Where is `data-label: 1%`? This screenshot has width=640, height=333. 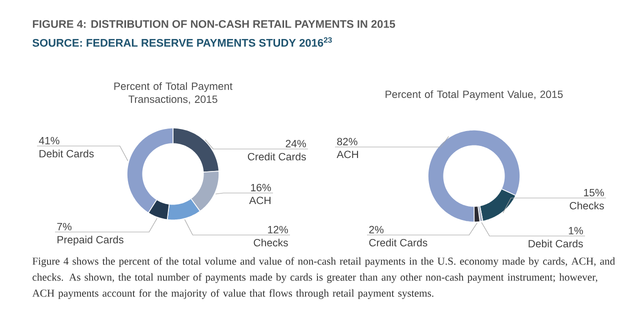 data-label: 1% is located at coordinates (575, 230).